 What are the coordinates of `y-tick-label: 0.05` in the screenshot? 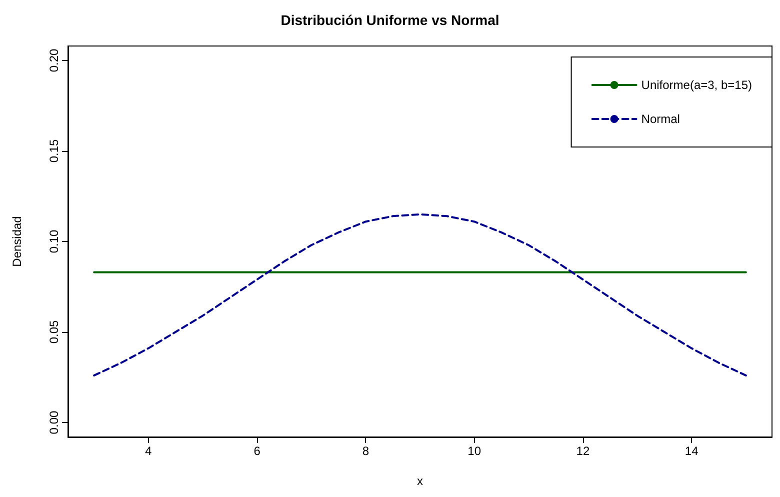 It's located at (54, 332).